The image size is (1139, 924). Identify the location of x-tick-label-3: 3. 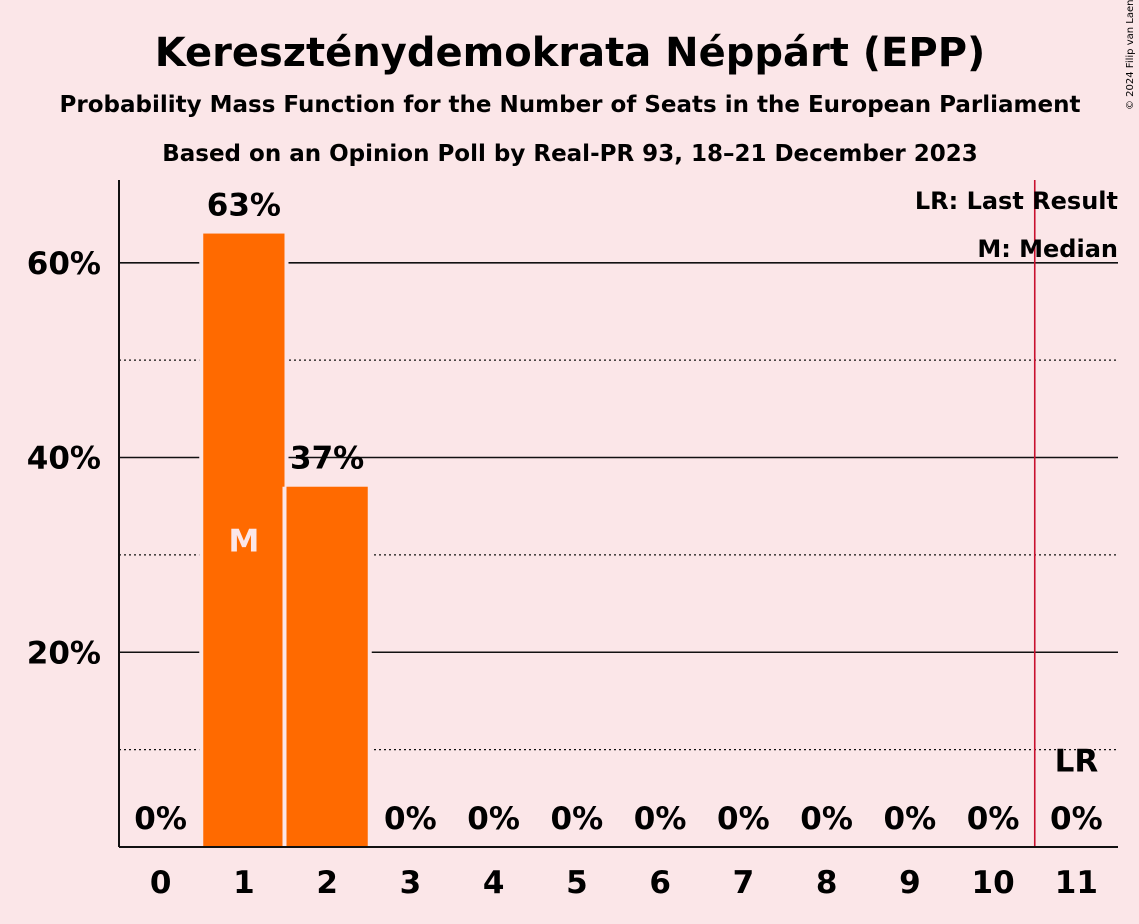
(411, 883).